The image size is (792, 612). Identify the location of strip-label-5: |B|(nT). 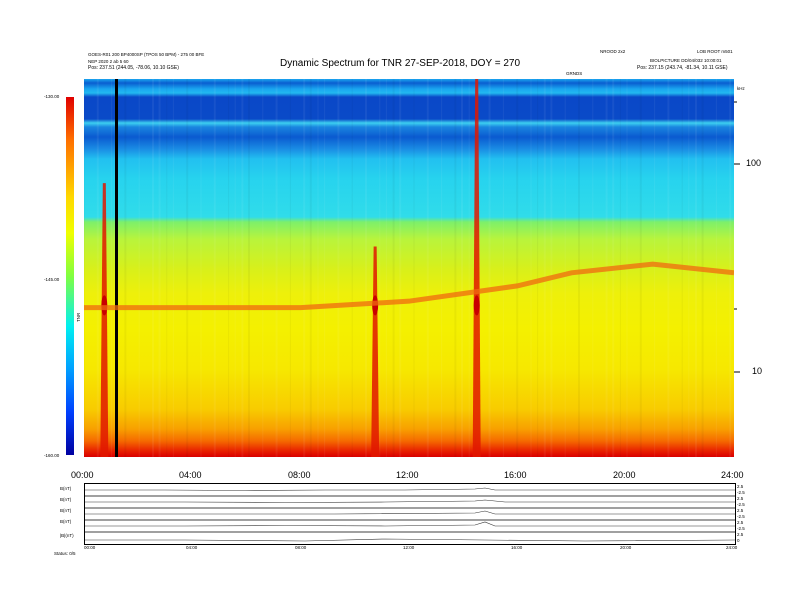
(67, 535).